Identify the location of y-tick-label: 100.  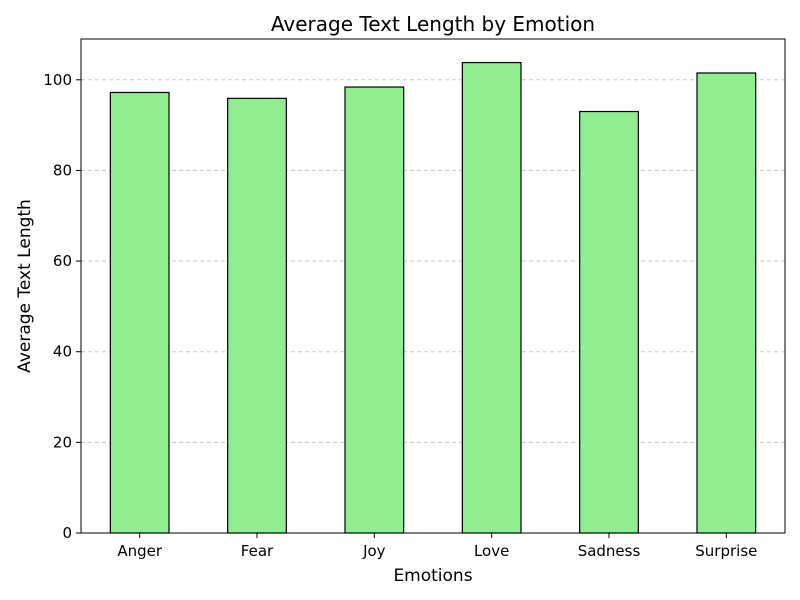
(57, 80).